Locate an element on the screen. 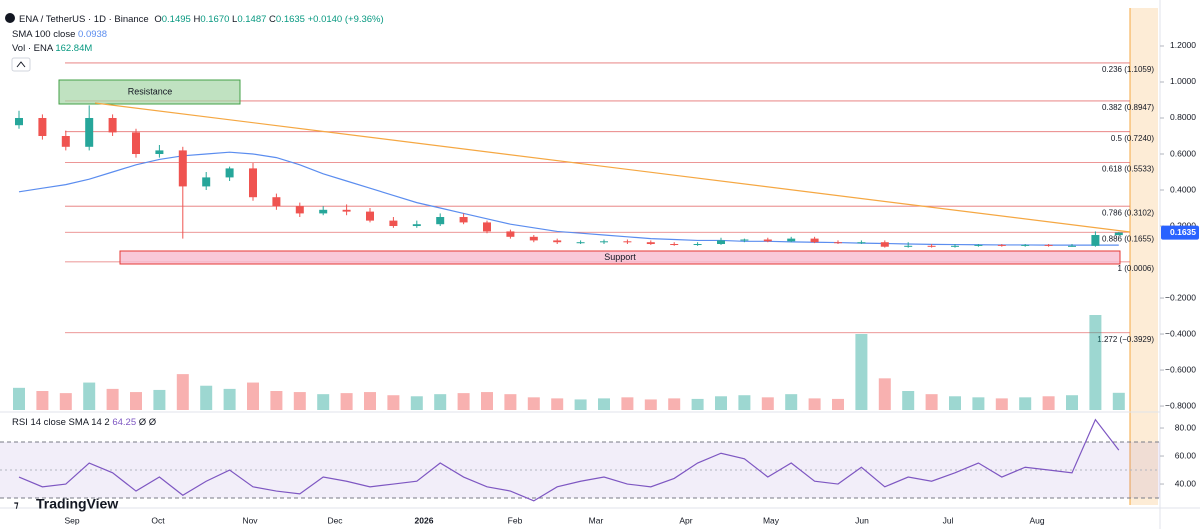 The image size is (1200, 529). rsi-tick-label: 60.00 is located at coordinates (1186, 455).